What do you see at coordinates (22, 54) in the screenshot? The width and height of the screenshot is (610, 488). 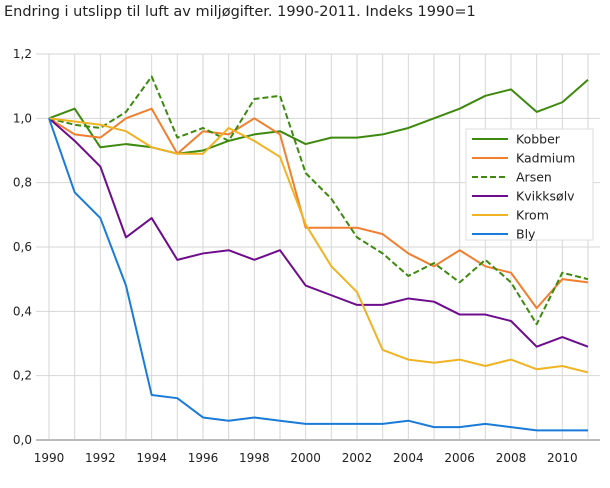 I see `y-tick-label: 1,2` at bounding box center [22, 54].